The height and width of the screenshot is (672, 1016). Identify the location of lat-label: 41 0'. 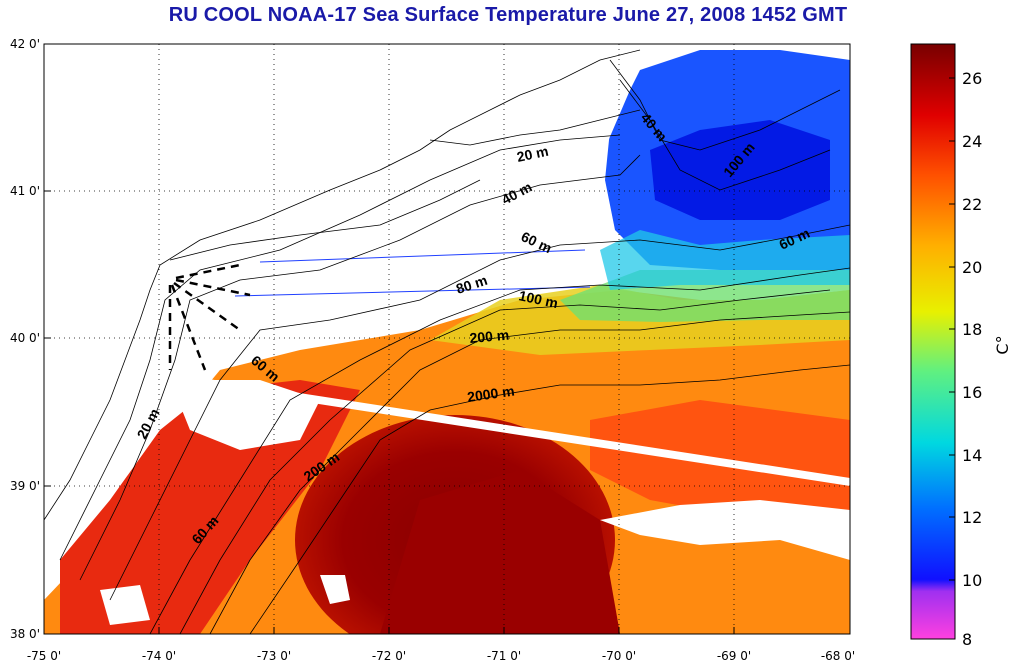
(25, 191).